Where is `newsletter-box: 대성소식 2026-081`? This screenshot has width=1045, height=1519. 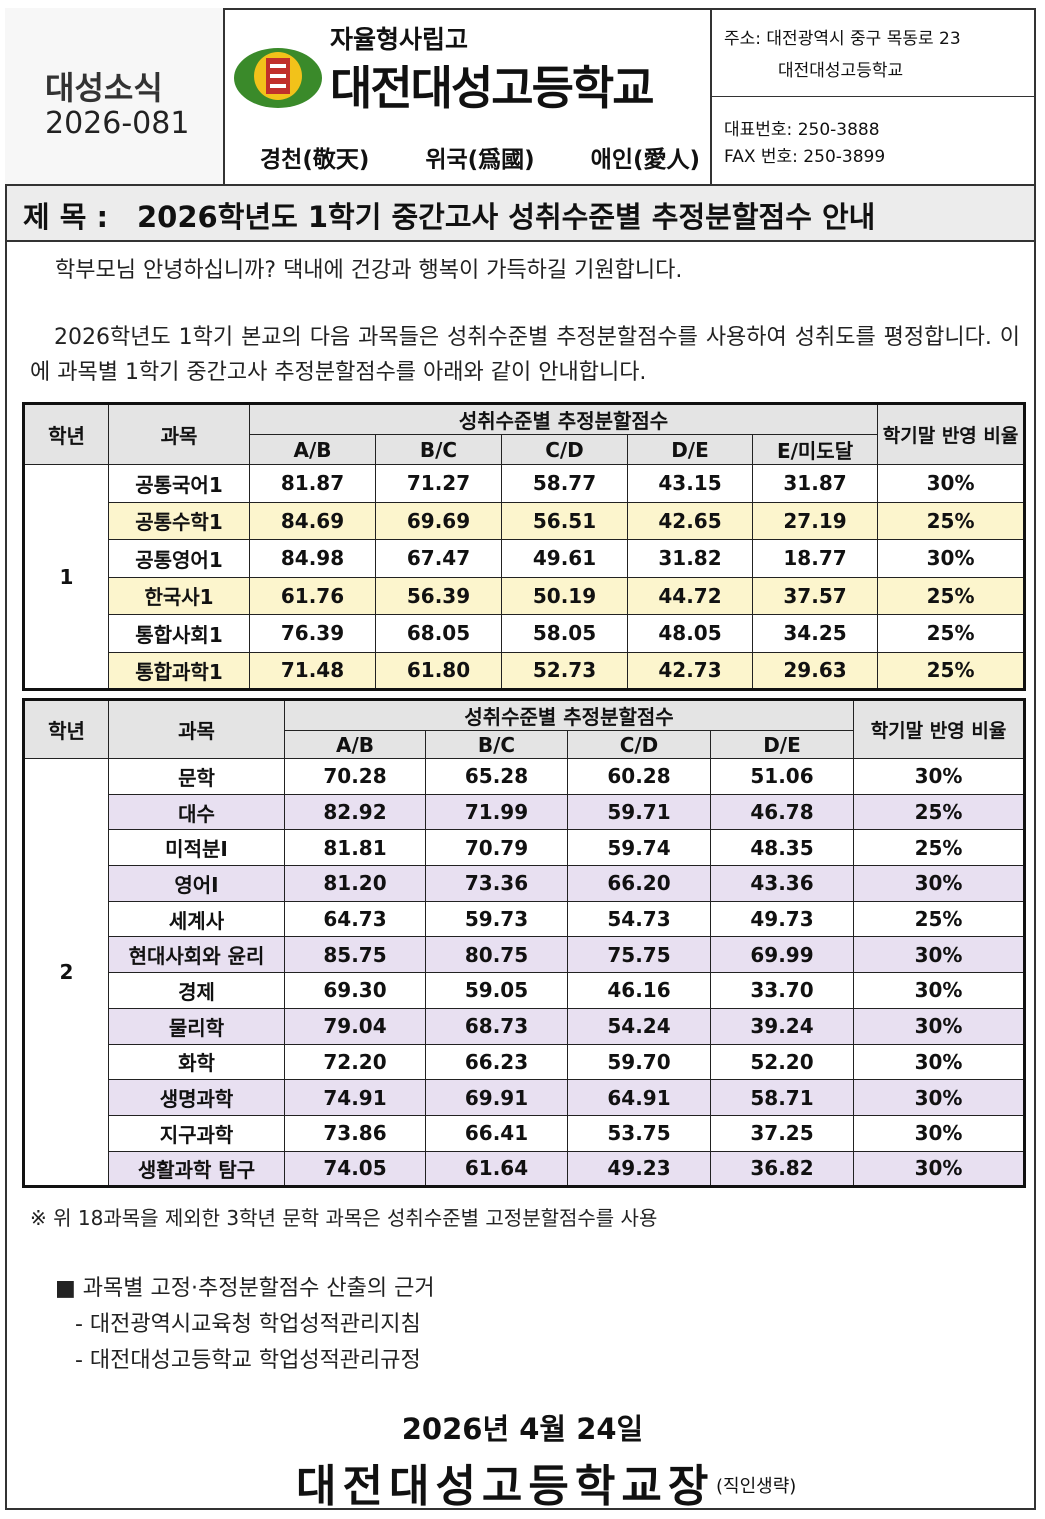
newsletter-box: 대성소식 2026-081 is located at coordinates (115, 97).